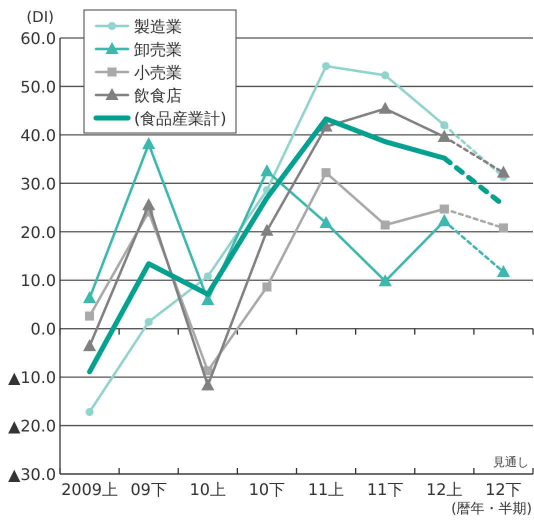 This screenshot has width=534, height=521. Describe the element at coordinates (158, 72) in the screenshot. I see `legend-label: 小売業` at that location.